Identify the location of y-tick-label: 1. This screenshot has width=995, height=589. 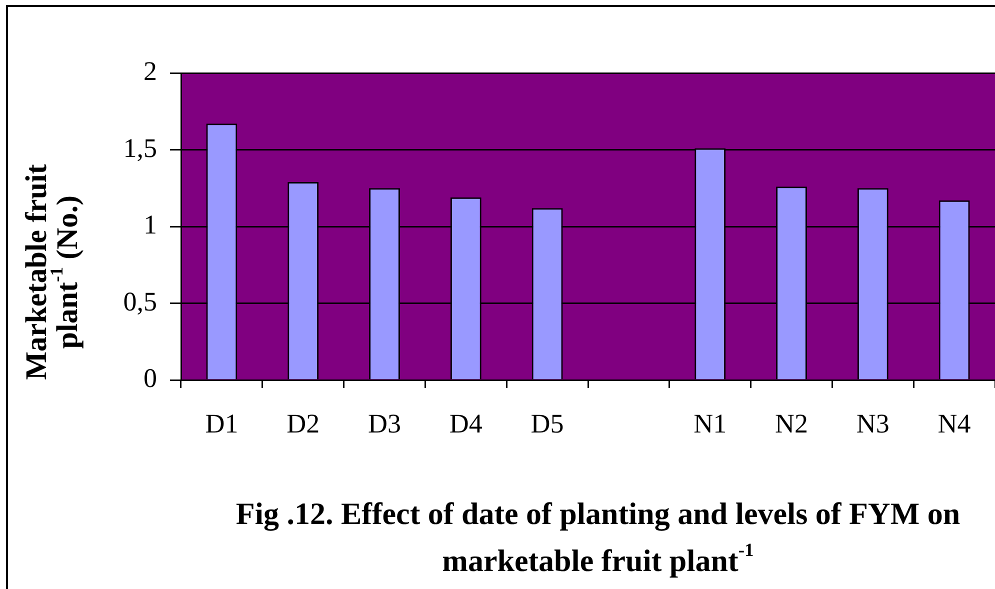
(150, 225).